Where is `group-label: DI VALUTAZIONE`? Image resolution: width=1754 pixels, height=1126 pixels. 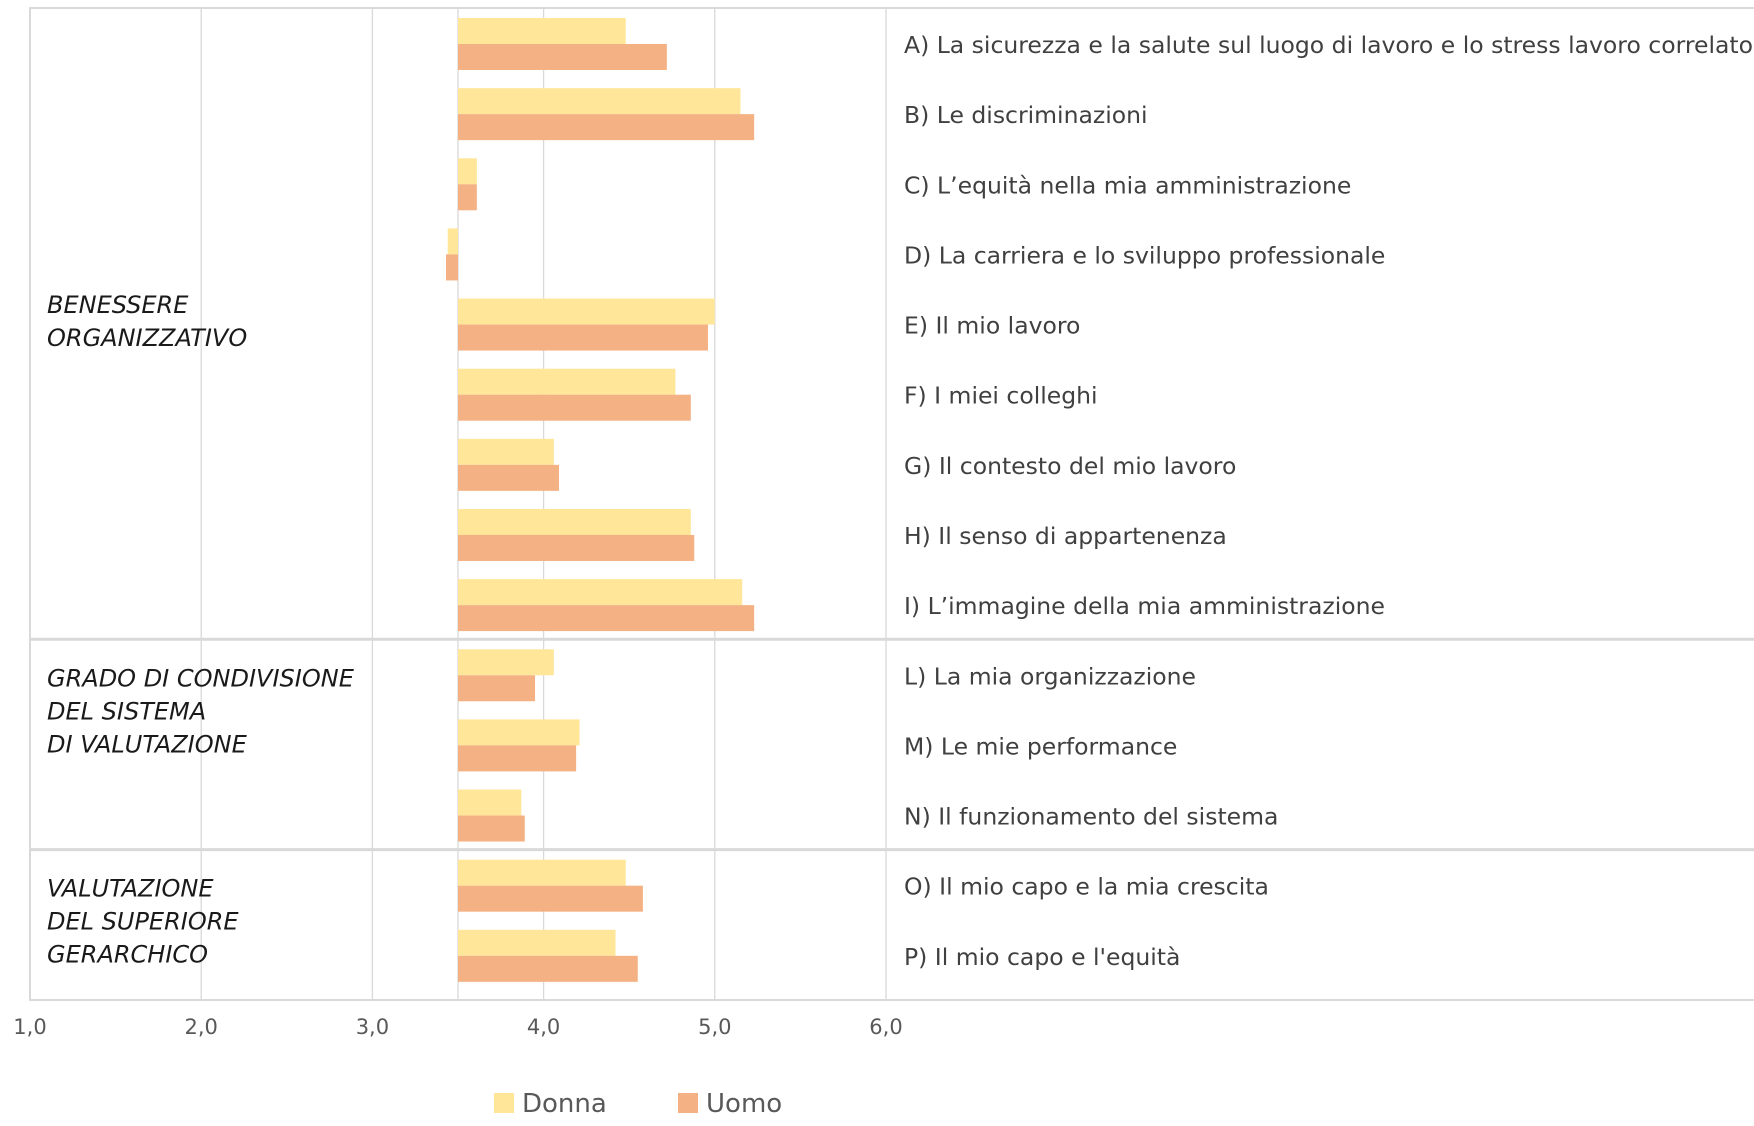 group-label: DI VALUTAZIONE is located at coordinates (147, 744).